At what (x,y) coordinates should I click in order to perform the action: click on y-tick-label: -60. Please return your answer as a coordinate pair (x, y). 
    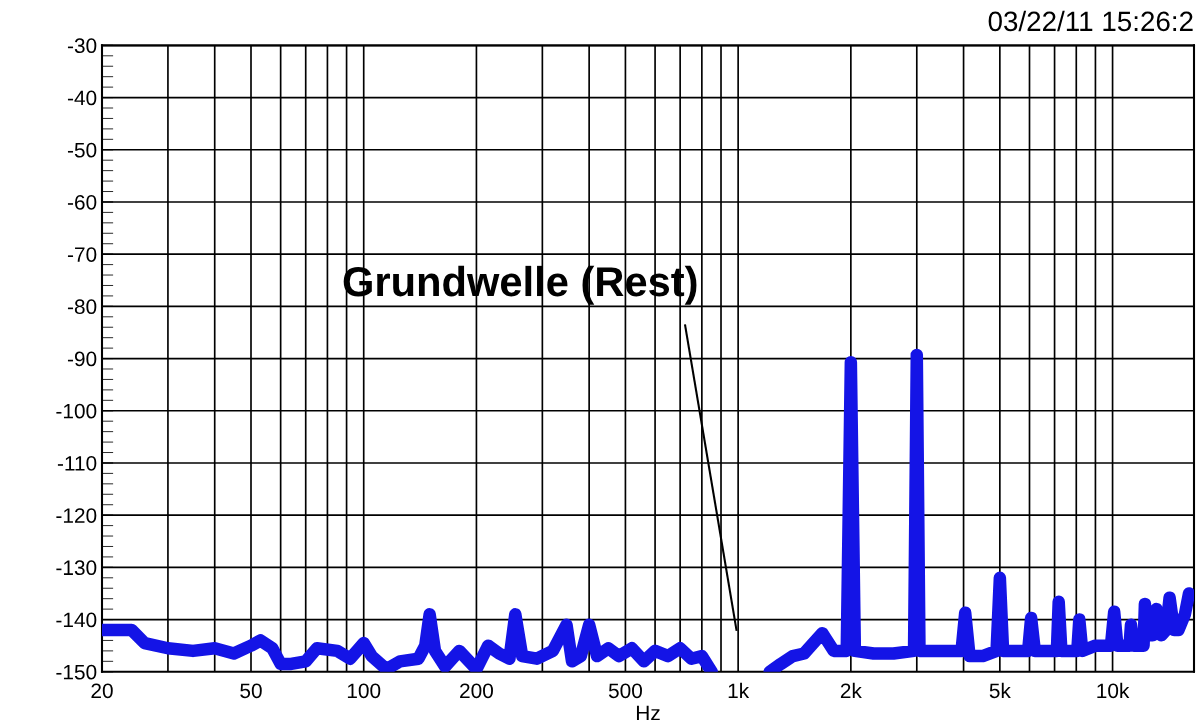
    Looking at the image, I should click on (82, 202).